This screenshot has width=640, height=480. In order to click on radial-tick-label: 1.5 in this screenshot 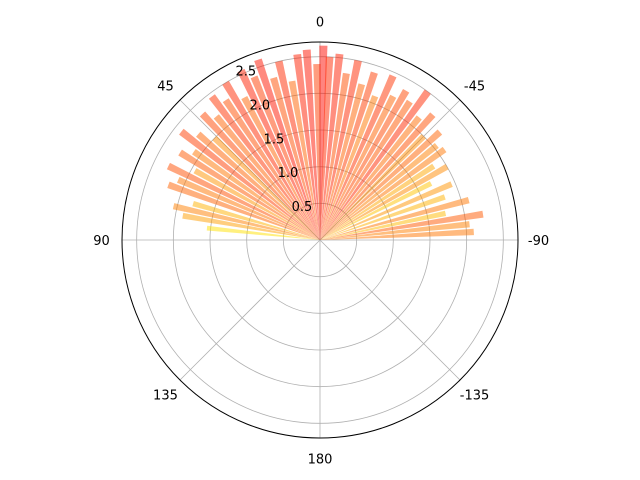, I will do `click(274, 139)`.